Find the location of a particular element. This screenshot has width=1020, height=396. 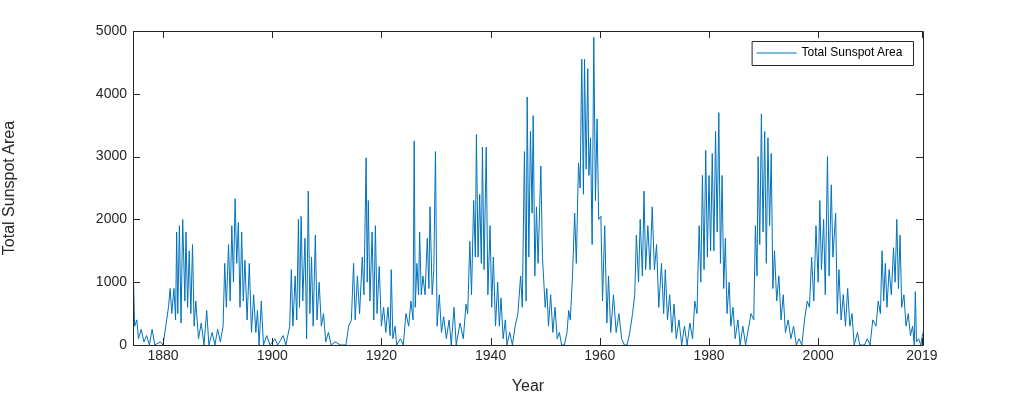

x-tick-label: 1880 is located at coordinates (163, 355).